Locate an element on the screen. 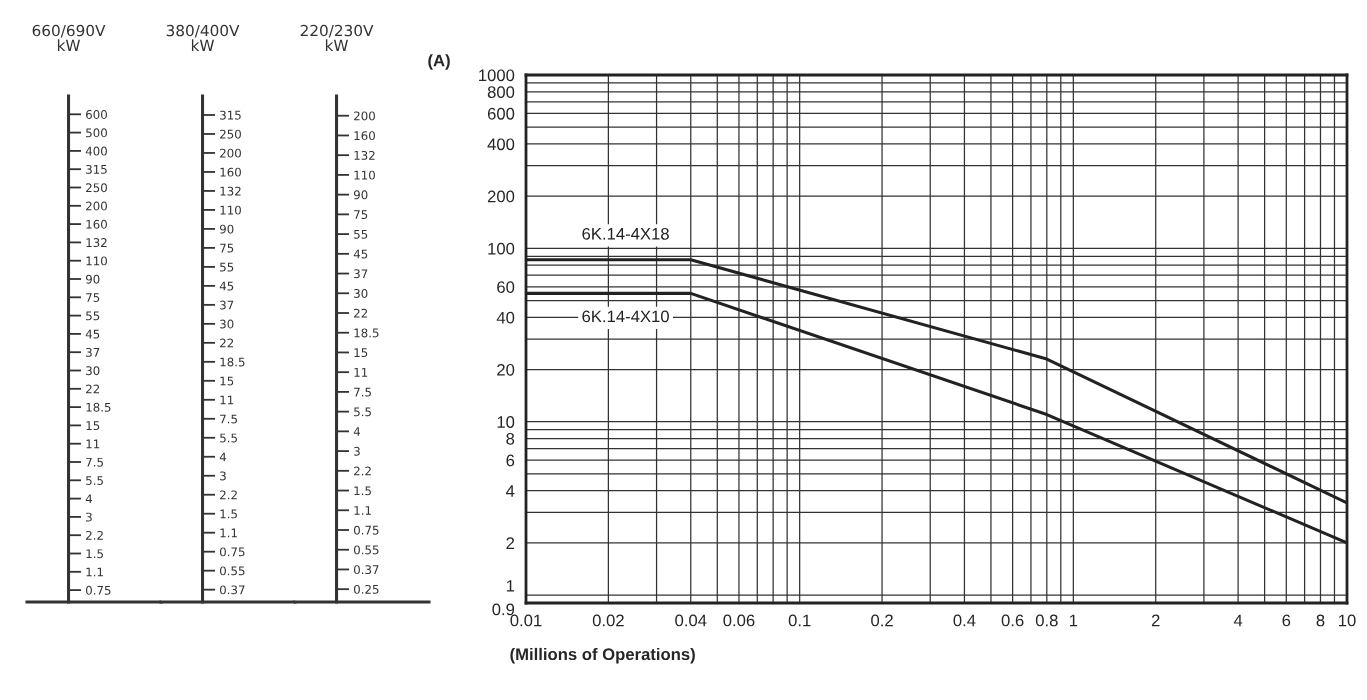  y-tick-label: 60 is located at coordinates (506, 287).